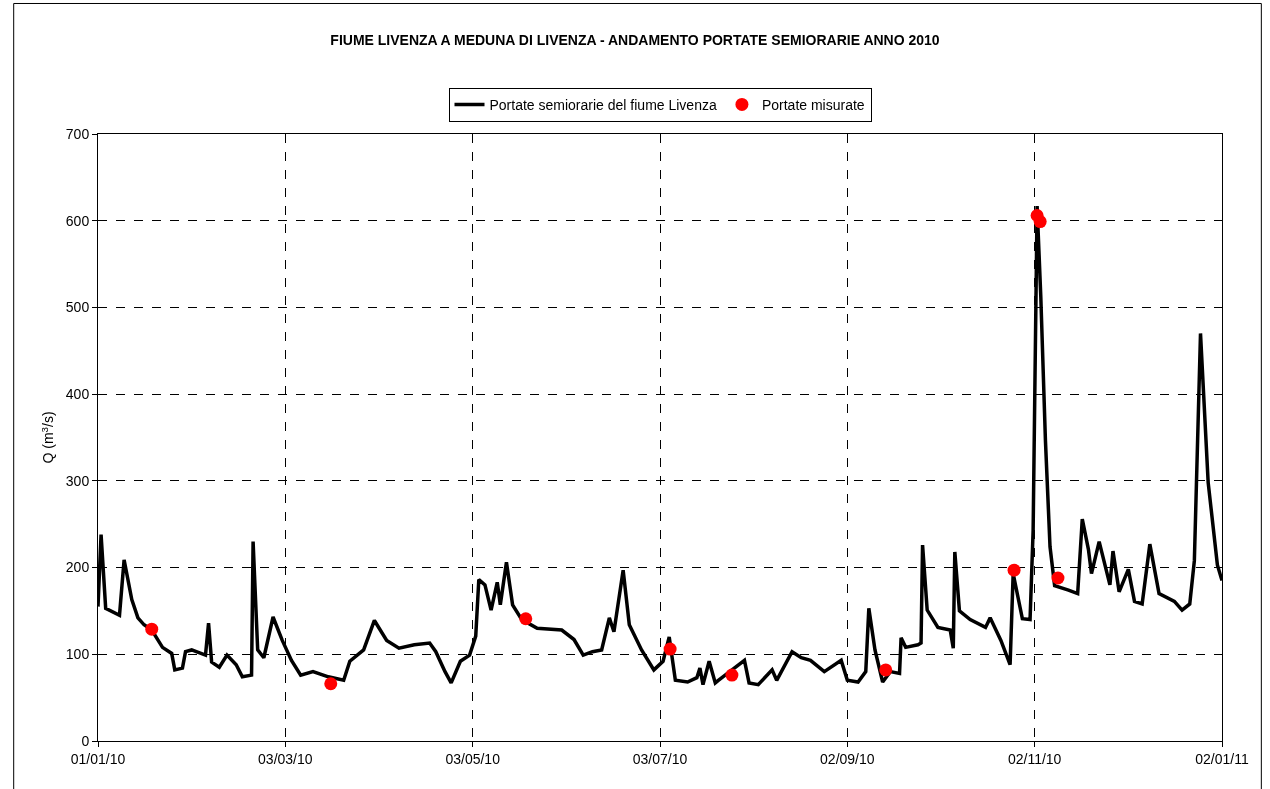 This screenshot has height=789, width=1270. What do you see at coordinates (473, 758) in the screenshot?
I see `x-tick-label: 03/05/10` at bounding box center [473, 758].